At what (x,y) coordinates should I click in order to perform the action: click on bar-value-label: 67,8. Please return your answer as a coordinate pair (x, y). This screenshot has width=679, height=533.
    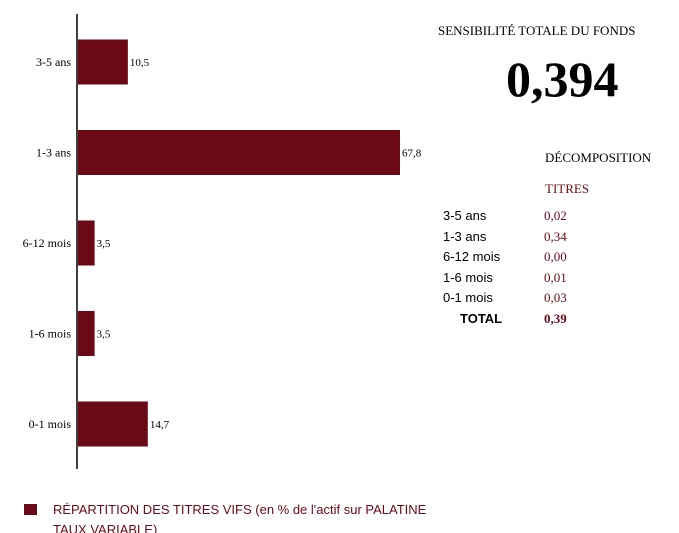
    Looking at the image, I should click on (412, 154).